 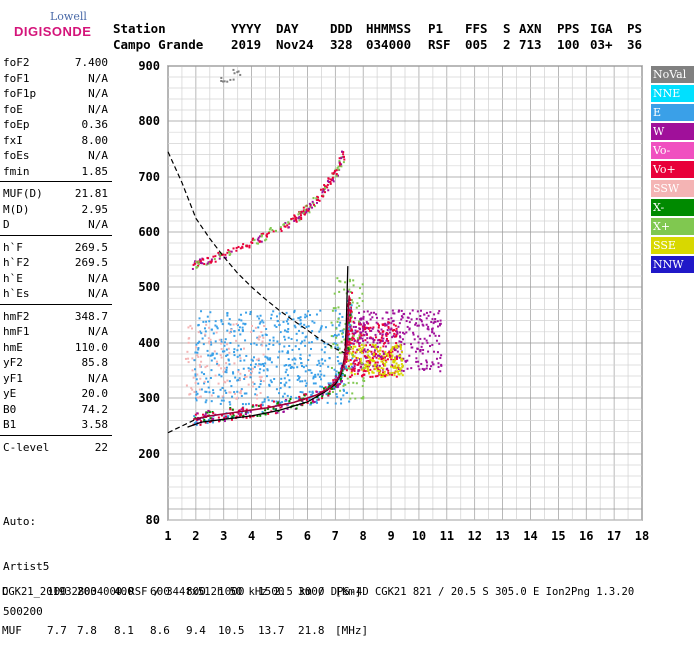 I want to click on echo-point-noval, so click(x=221, y=77).